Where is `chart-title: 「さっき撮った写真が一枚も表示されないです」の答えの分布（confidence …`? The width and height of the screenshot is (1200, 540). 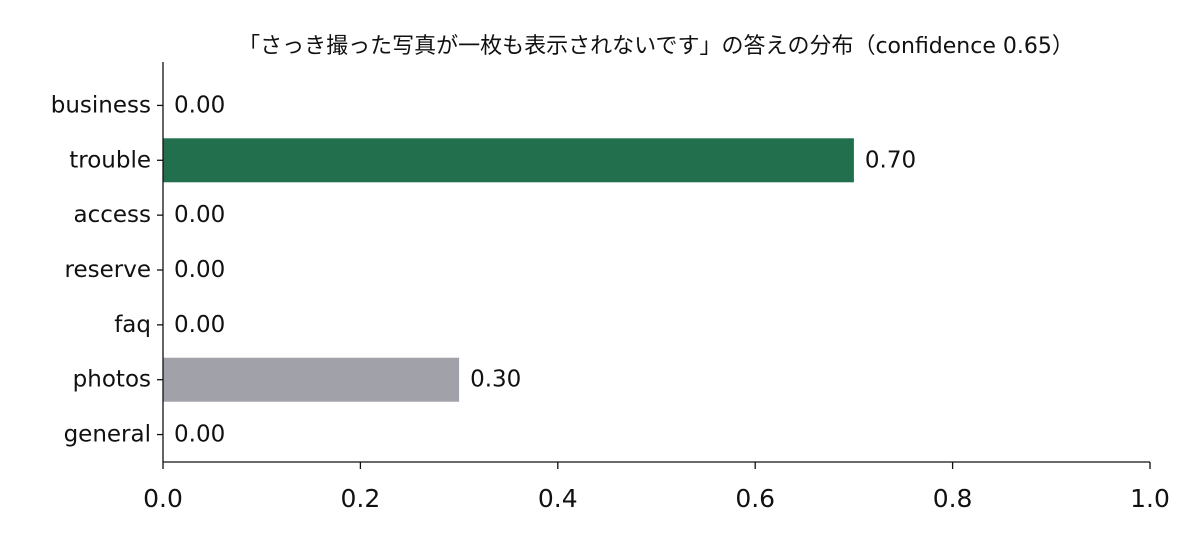 chart-title: 「さっき撮った写真が一枚も表示されないです」の答えの分布（confidence … is located at coordinates (656, 46).